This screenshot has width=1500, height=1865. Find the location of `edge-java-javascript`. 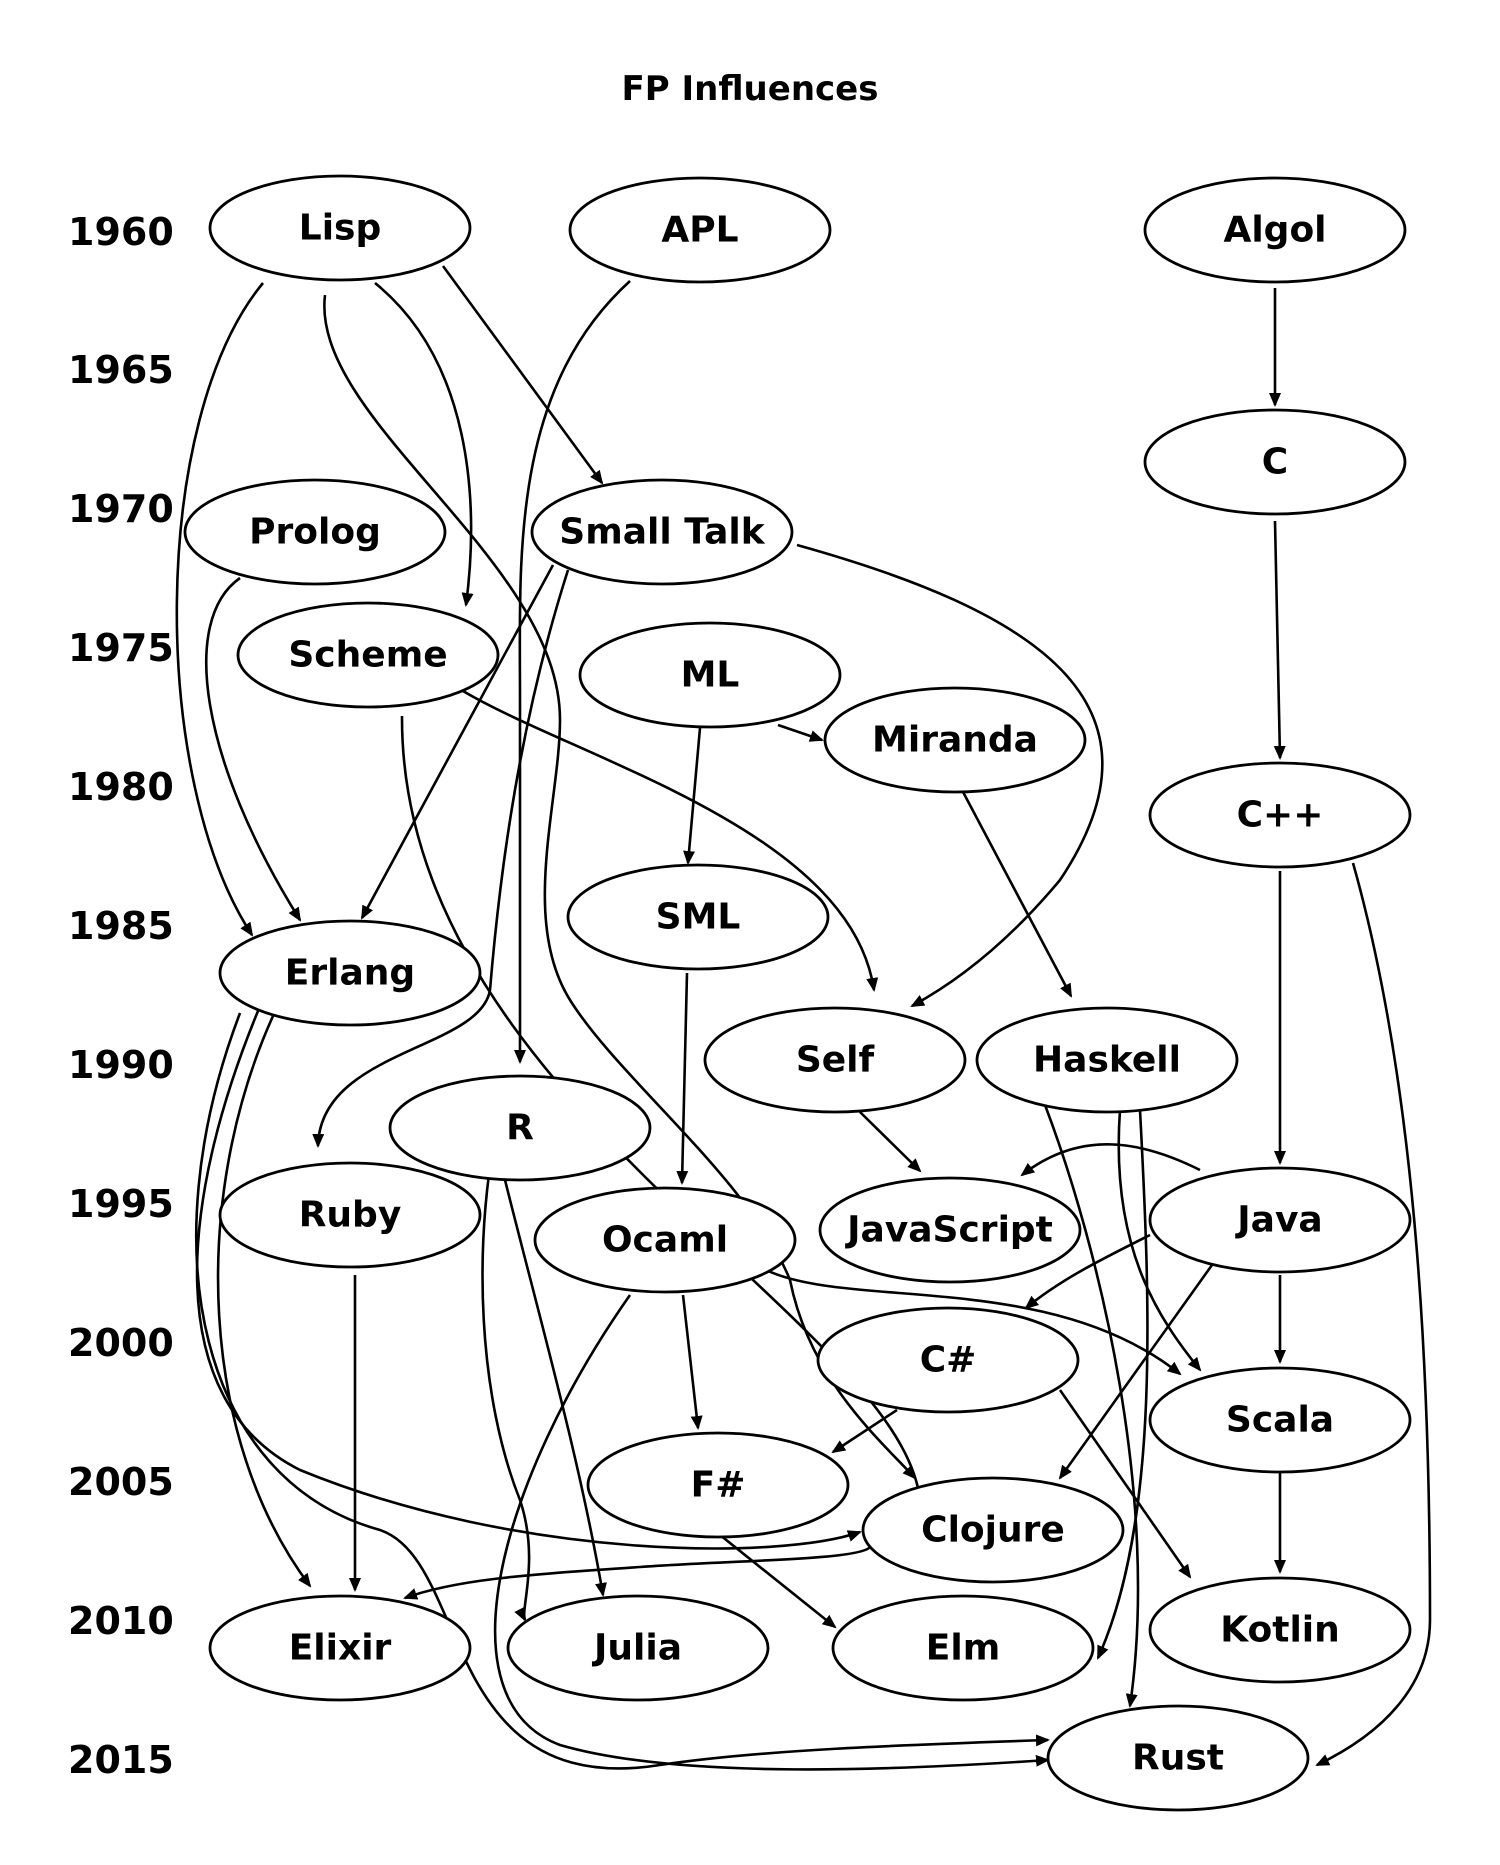

edge-java-javascript is located at coordinates (1110, 1160).